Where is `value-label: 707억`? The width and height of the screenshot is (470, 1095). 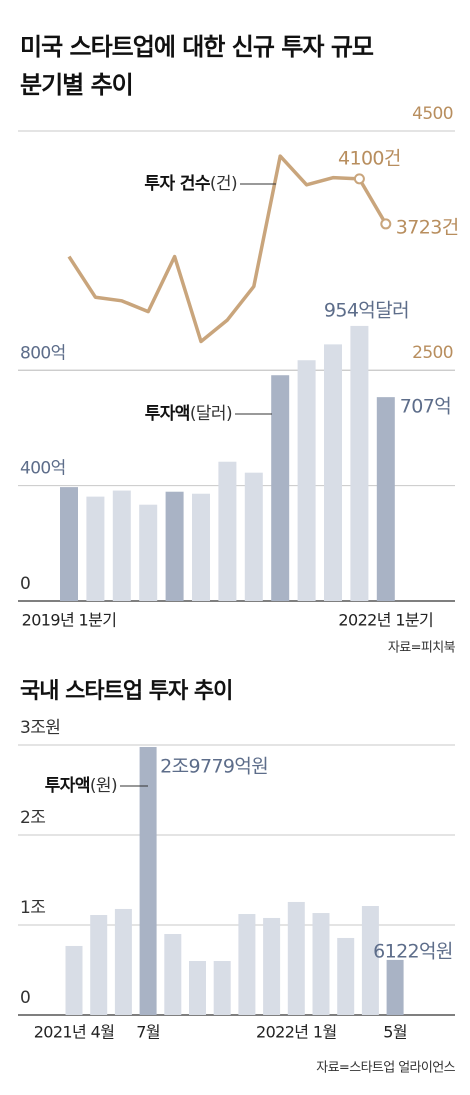
value-label: 707억 is located at coordinates (425, 407).